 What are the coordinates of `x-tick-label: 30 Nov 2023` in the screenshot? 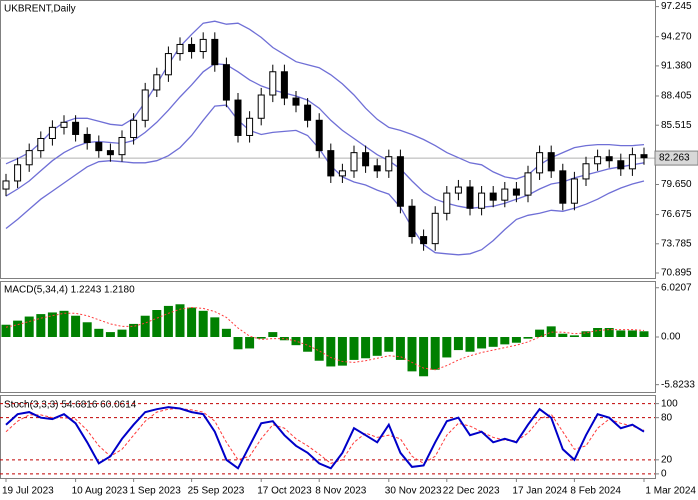 It's located at (413, 491).